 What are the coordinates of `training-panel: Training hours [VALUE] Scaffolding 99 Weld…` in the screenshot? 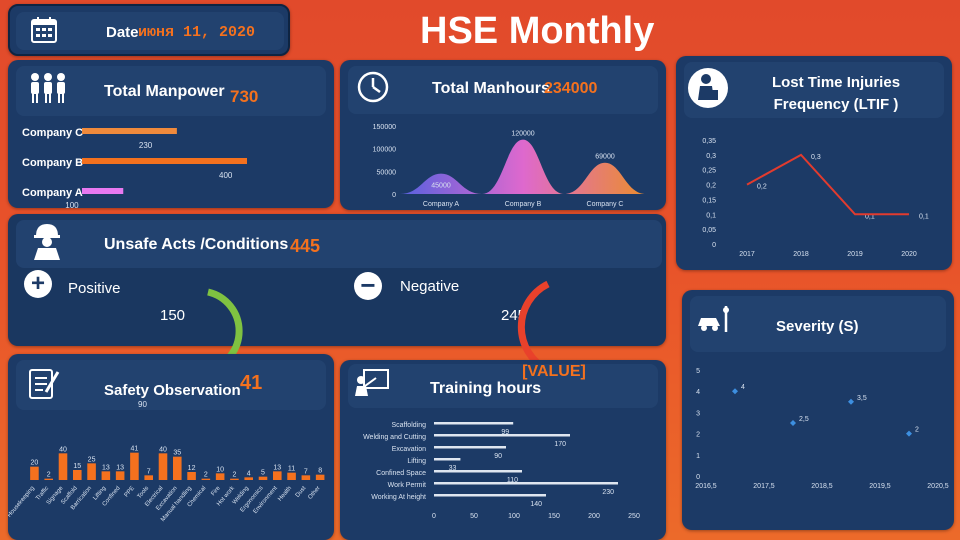 It's located at (503, 450).